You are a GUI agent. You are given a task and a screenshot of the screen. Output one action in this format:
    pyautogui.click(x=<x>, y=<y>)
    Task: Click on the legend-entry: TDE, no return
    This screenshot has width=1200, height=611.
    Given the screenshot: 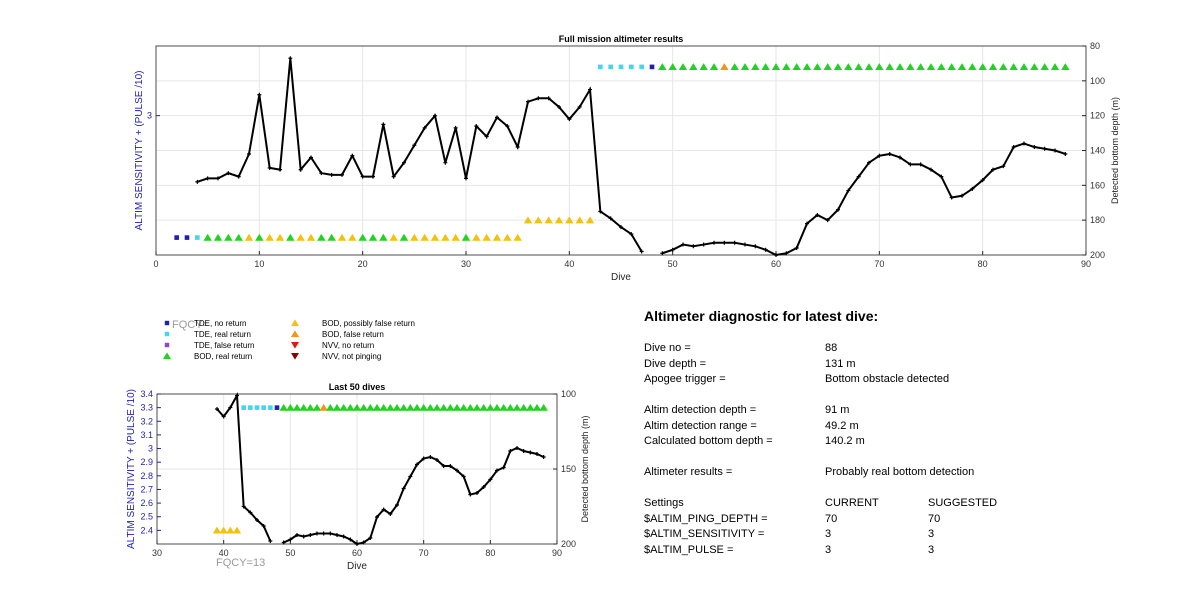 What is the action you would take?
    pyautogui.click(x=203, y=323)
    